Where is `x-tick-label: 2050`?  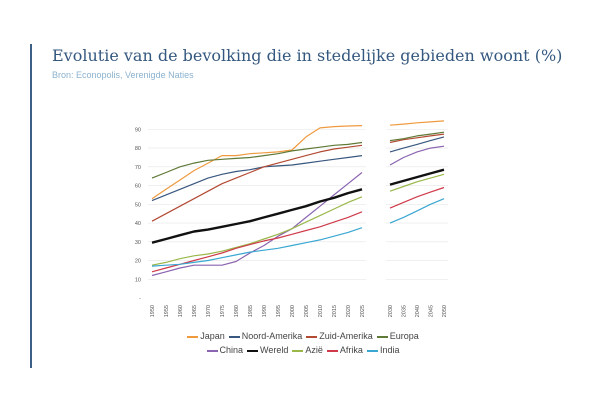
x-tick-label: 2050 is located at coordinates (445, 311).